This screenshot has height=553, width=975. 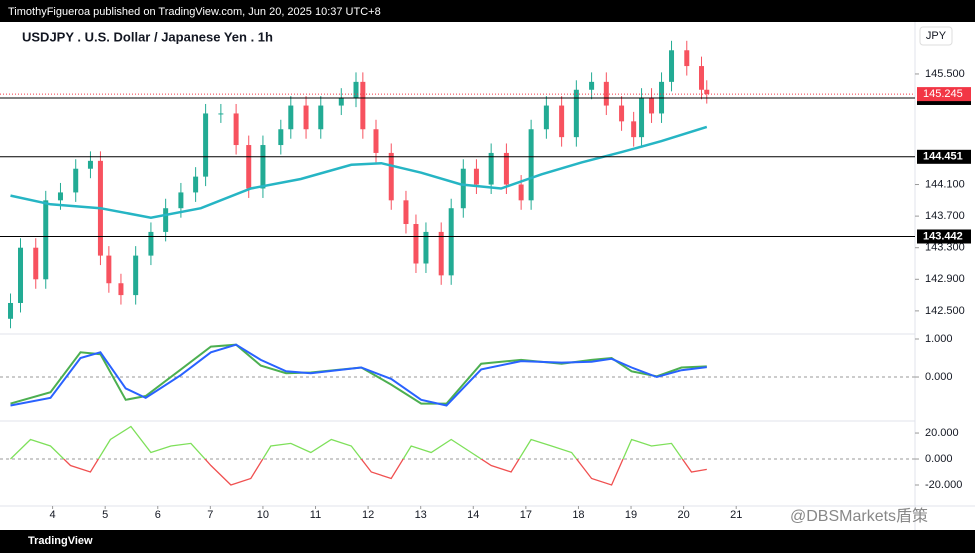 I want to click on watermark: @DBSMarkets盾策, so click(x=859, y=516).